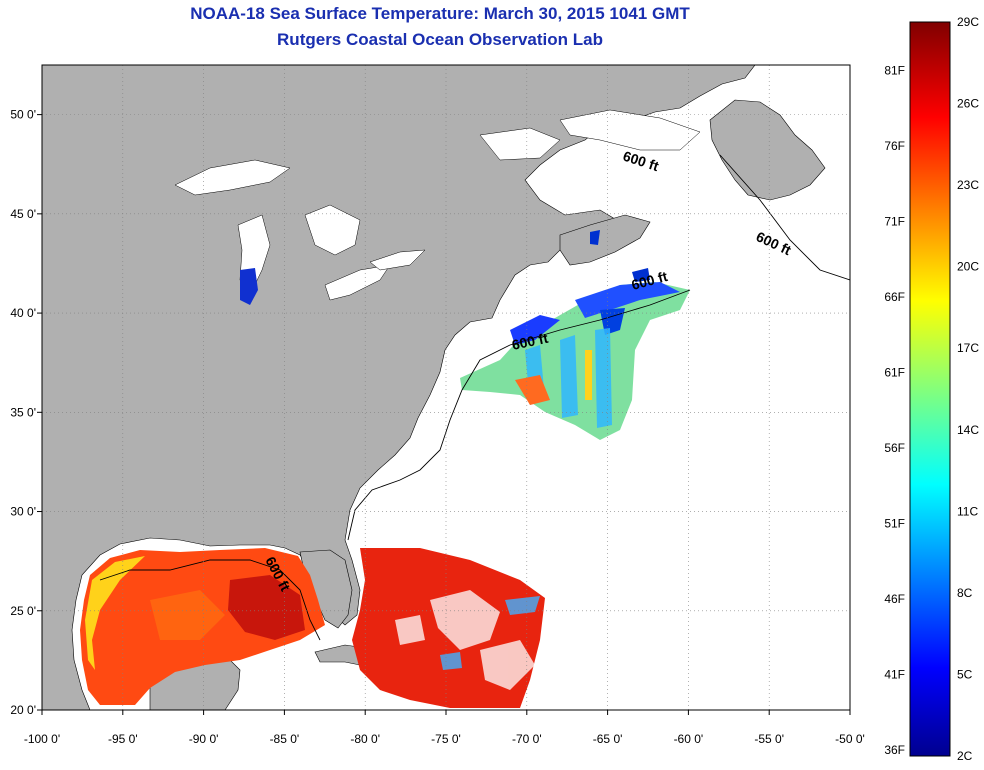 This screenshot has width=984, height=770. What do you see at coordinates (894, 523) in the screenshot?
I see `colorbar-fahrenheit-label: 51F` at bounding box center [894, 523].